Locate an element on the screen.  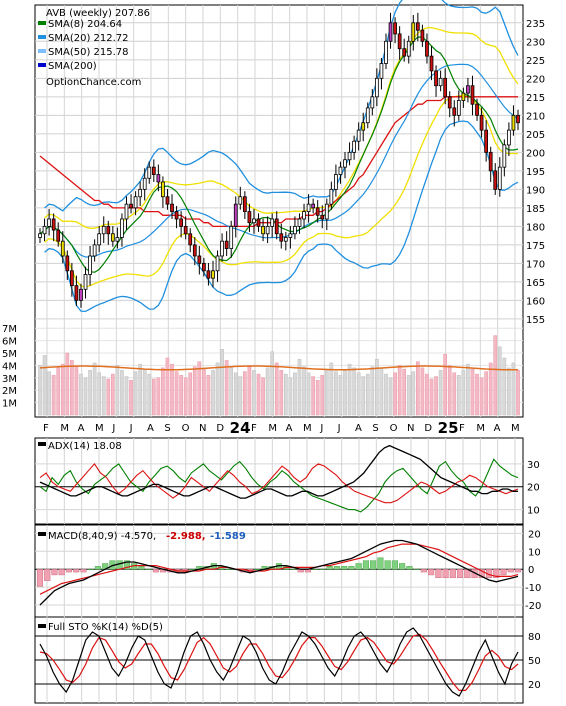
macd-tick-label: -20 is located at coordinates (533, 606).